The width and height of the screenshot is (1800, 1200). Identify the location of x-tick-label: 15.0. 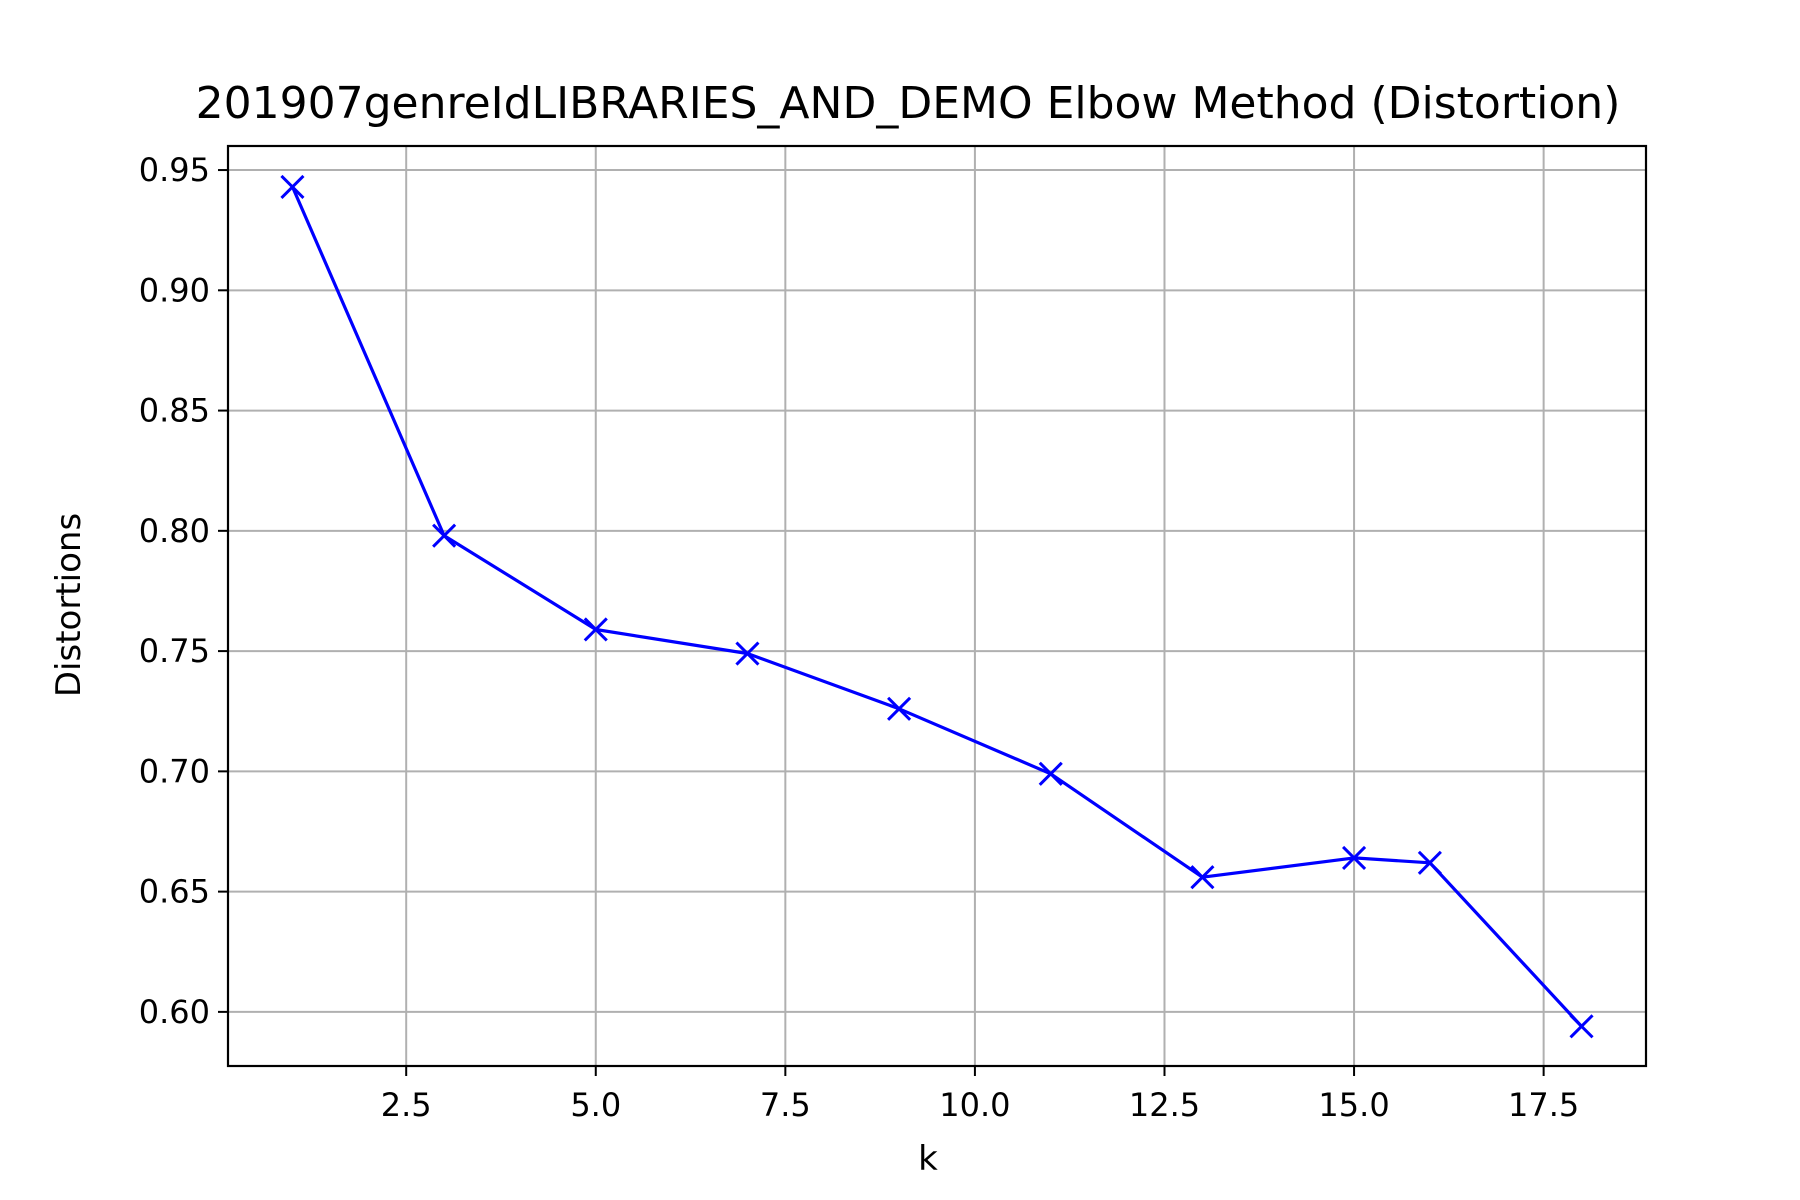
(1353, 1105).